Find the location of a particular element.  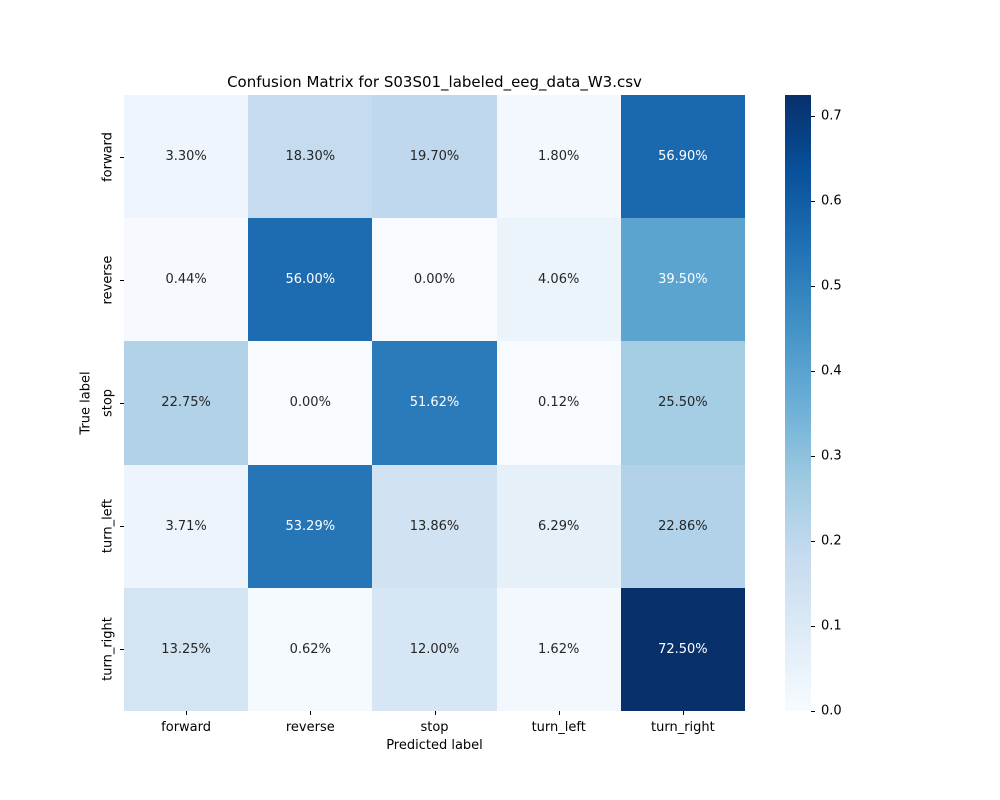

cell-turn_right-turn_right: 72.50% is located at coordinates (682, 649).